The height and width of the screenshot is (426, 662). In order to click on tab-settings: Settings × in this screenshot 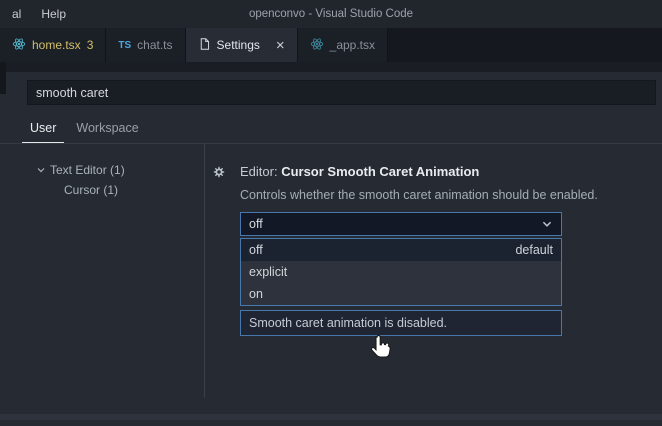, I will do `click(241, 45)`.